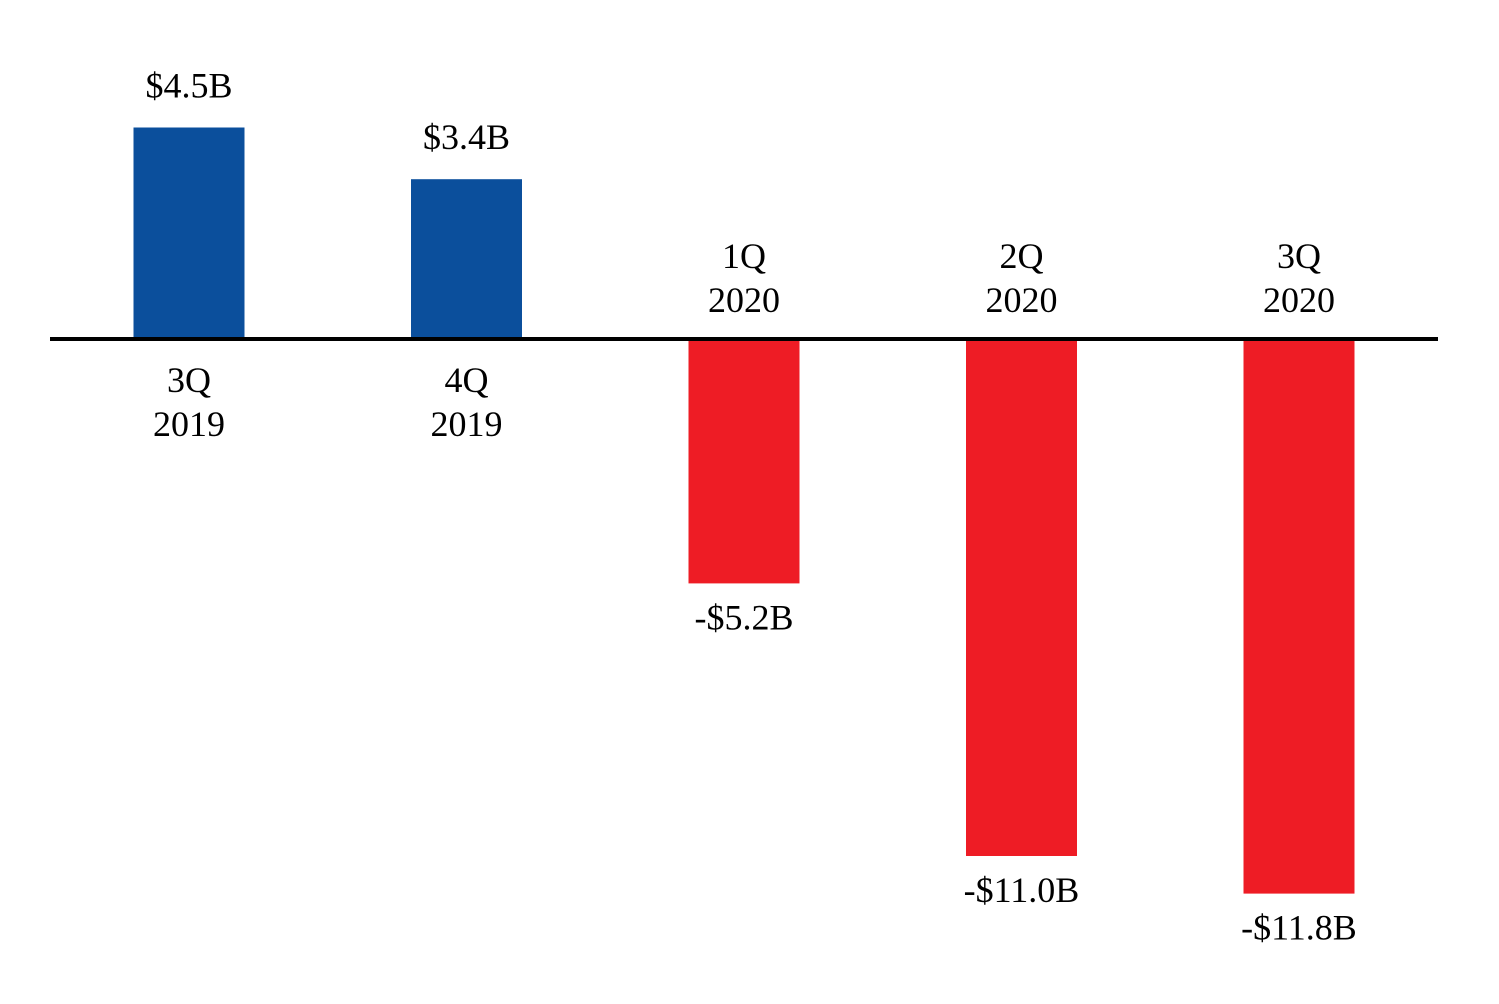 The height and width of the screenshot is (1004, 1499). What do you see at coordinates (189, 233) in the screenshot?
I see `bar-3q-2019` at bounding box center [189, 233].